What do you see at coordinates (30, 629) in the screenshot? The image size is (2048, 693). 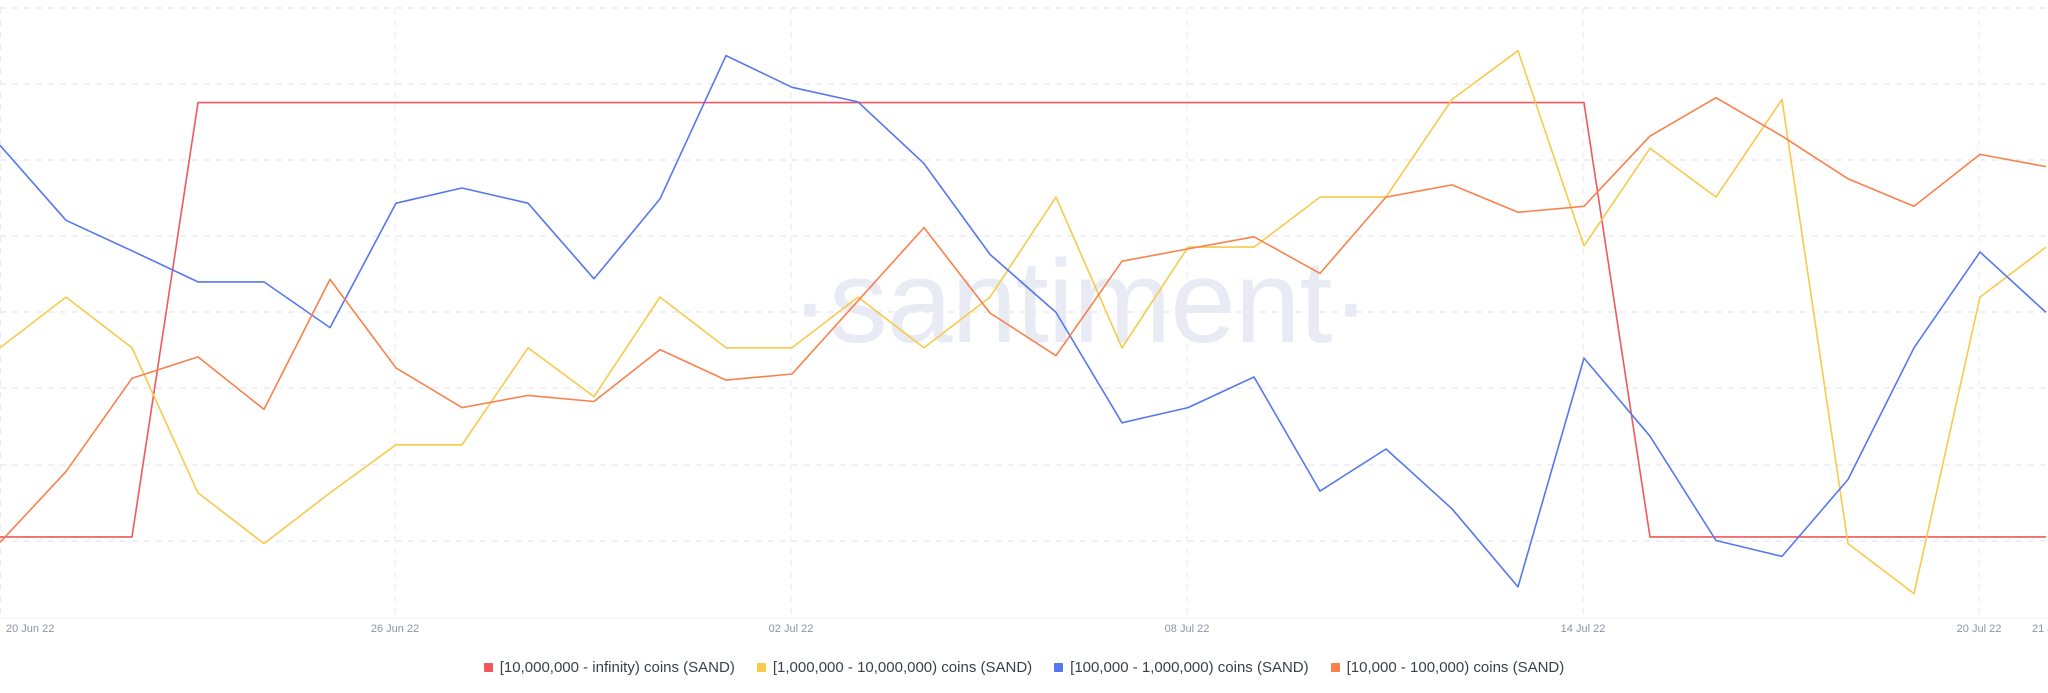 I see `x-tick-label: 20 Jun 22` at bounding box center [30, 629].